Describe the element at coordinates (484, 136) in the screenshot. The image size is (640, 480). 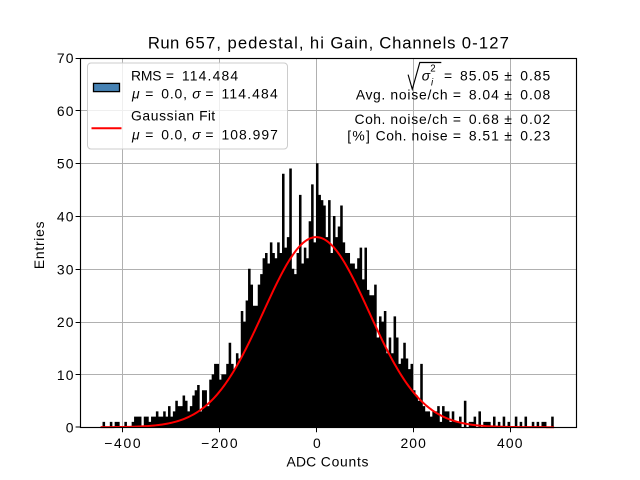
I see `svg-text: 8.51` at that location.